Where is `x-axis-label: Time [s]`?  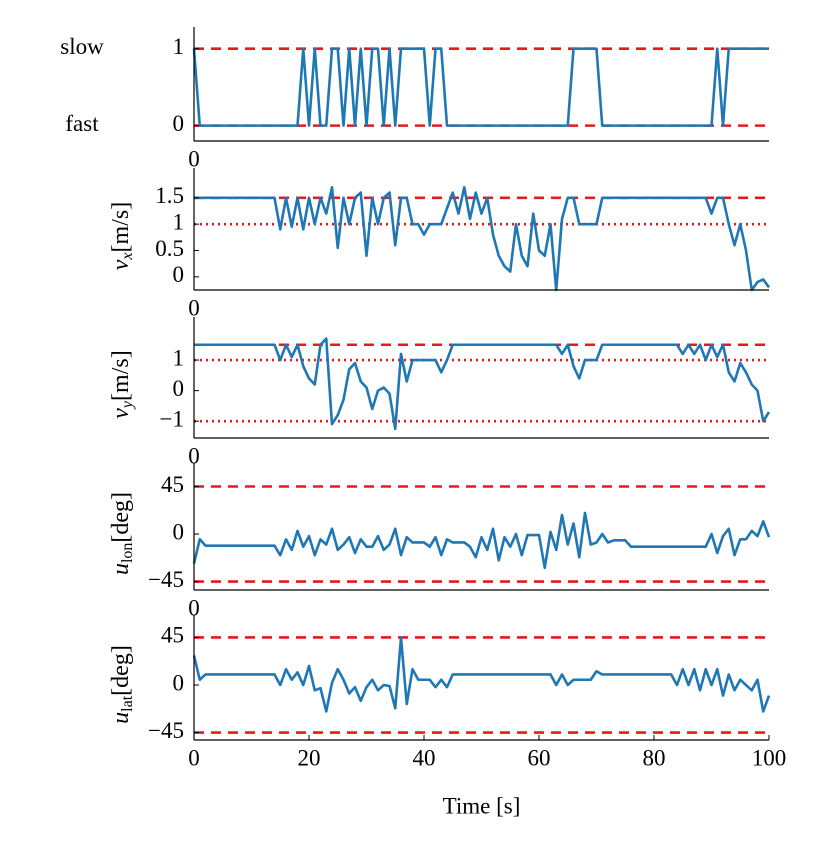 x-axis-label: Time [s] is located at coordinates (482, 805).